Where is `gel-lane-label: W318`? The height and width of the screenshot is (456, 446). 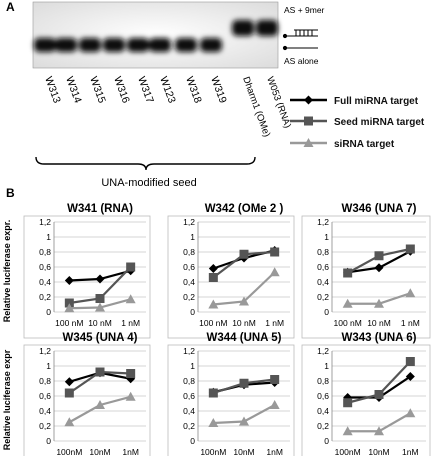 gel-lane-label: W318 is located at coordinates (193, 90).